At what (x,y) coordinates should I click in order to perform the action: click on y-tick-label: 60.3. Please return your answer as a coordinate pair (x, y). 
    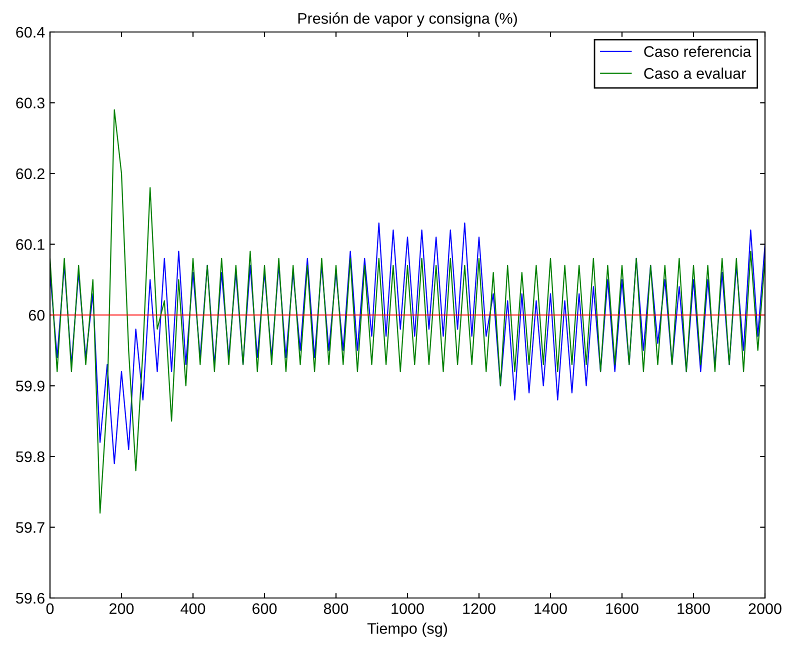
    Looking at the image, I should click on (30, 103).